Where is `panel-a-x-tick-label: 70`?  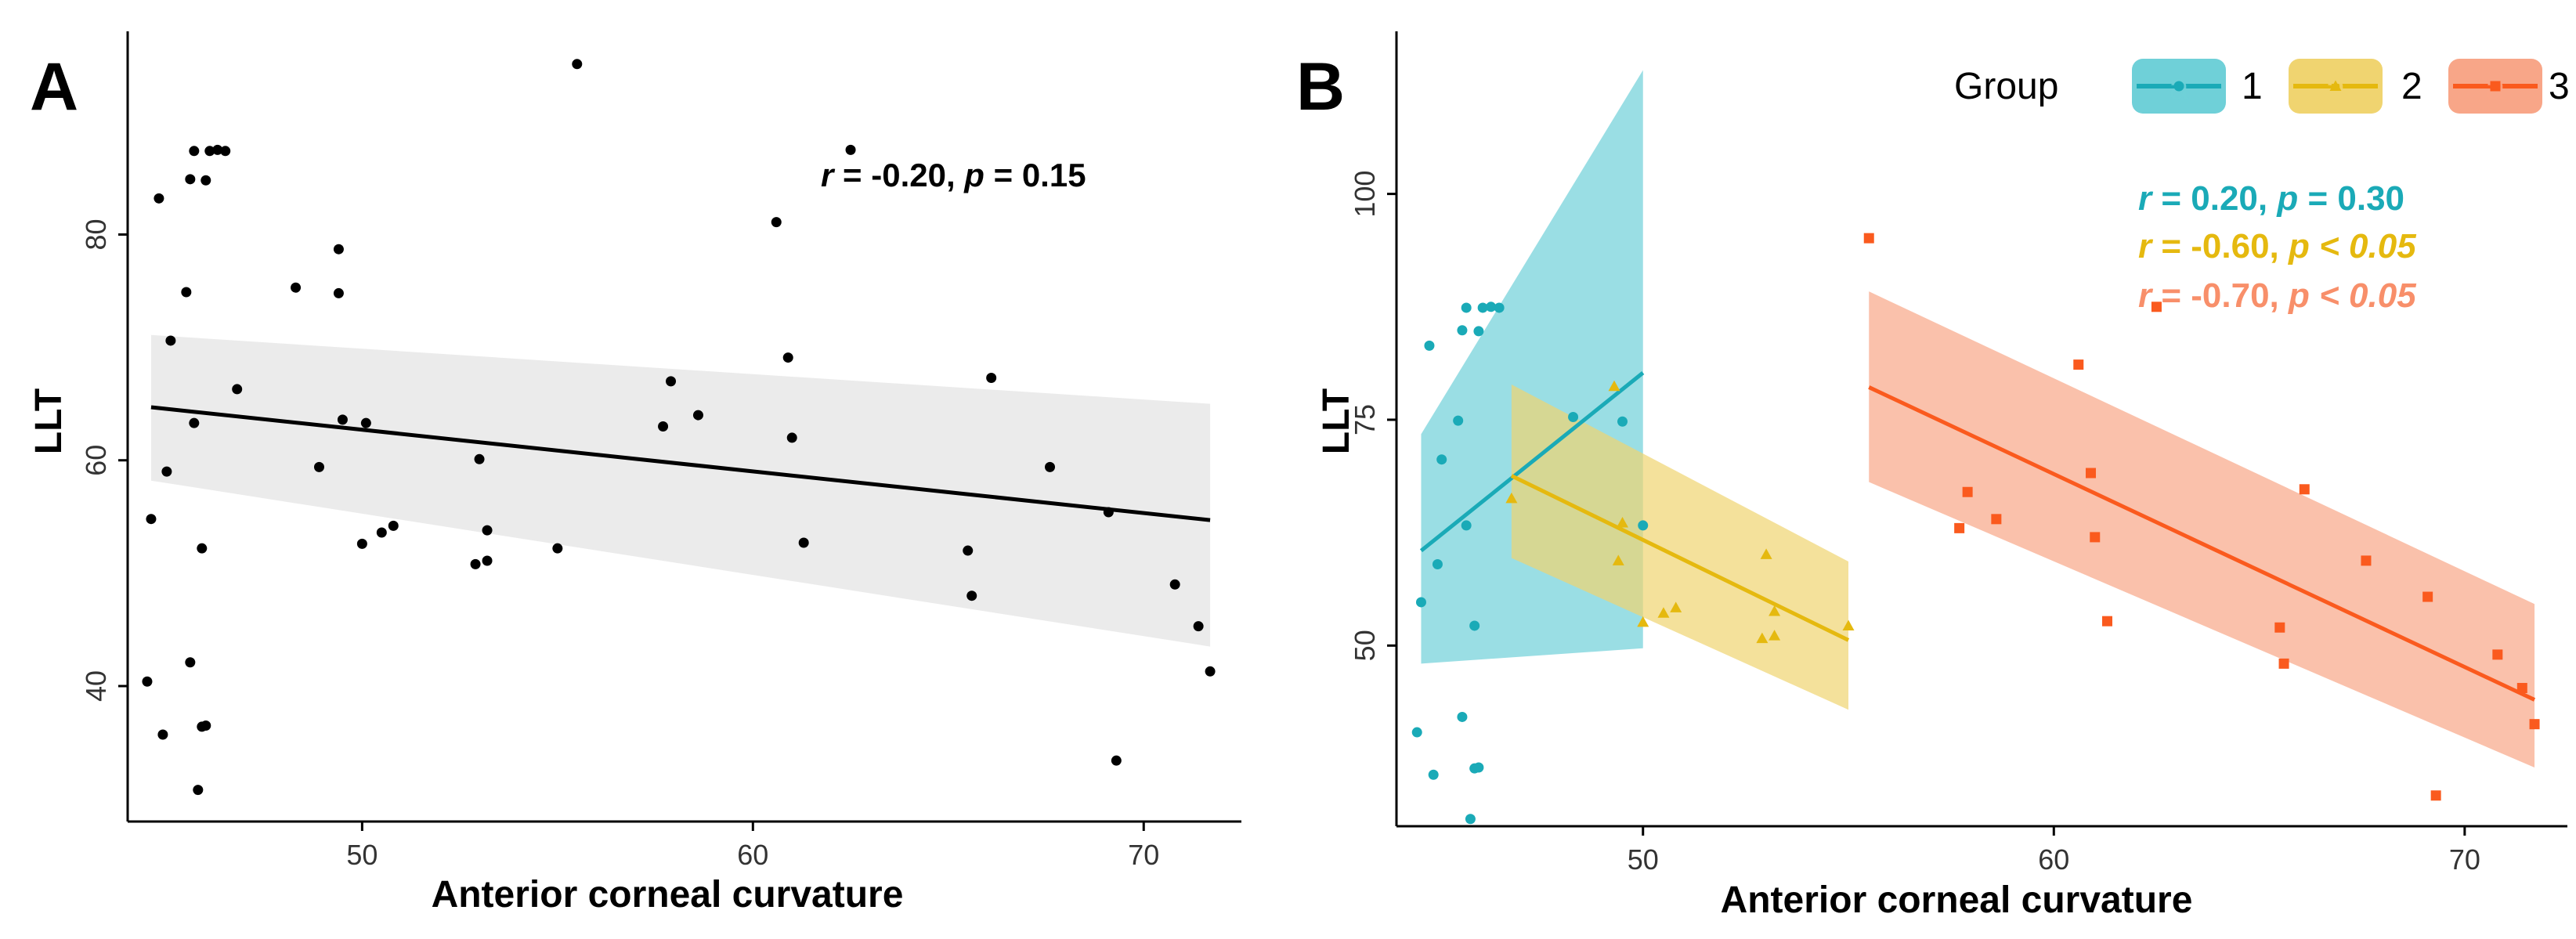
panel-a-x-tick-label: 70 is located at coordinates (1143, 855).